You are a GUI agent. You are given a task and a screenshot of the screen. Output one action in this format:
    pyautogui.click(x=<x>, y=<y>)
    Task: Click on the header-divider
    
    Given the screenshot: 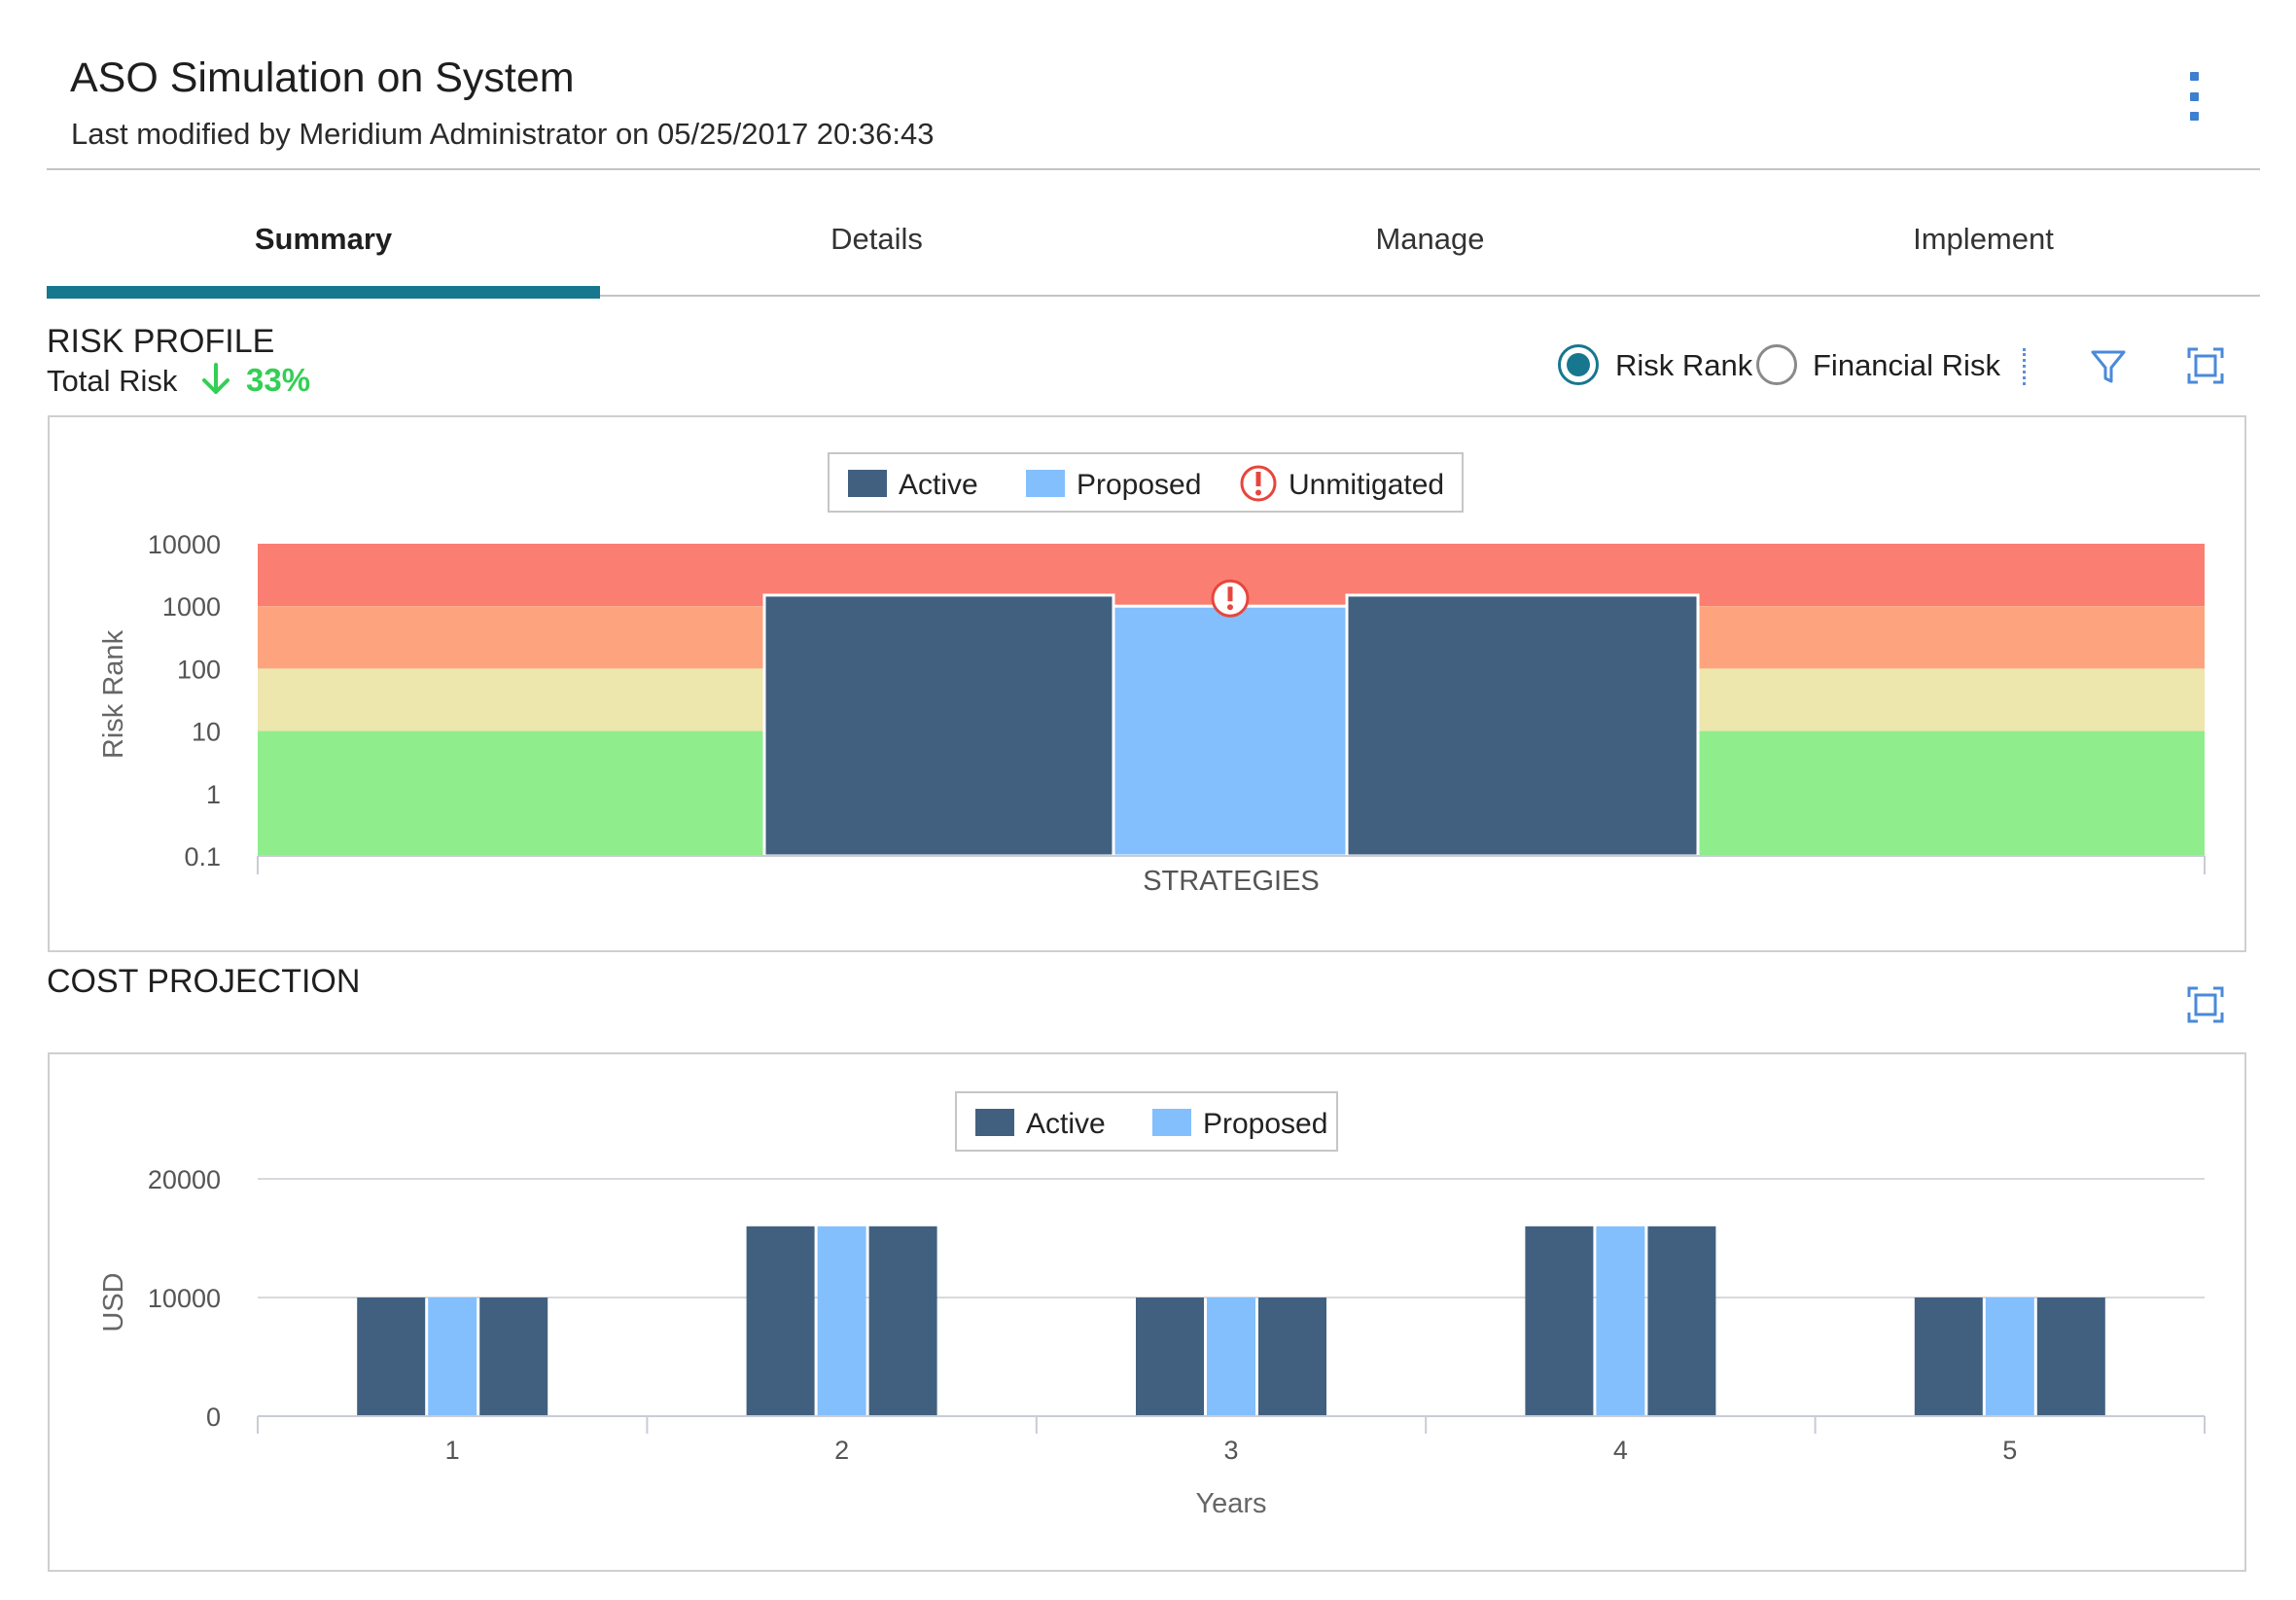 What is the action you would take?
    pyautogui.click(x=1153, y=169)
    